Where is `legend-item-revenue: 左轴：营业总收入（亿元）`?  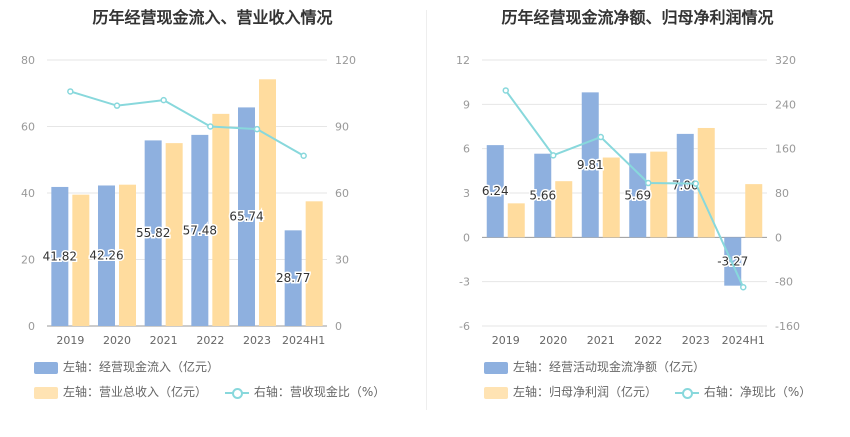 legend-item-revenue: 左轴：营业总收入（亿元） is located at coordinates (120, 391).